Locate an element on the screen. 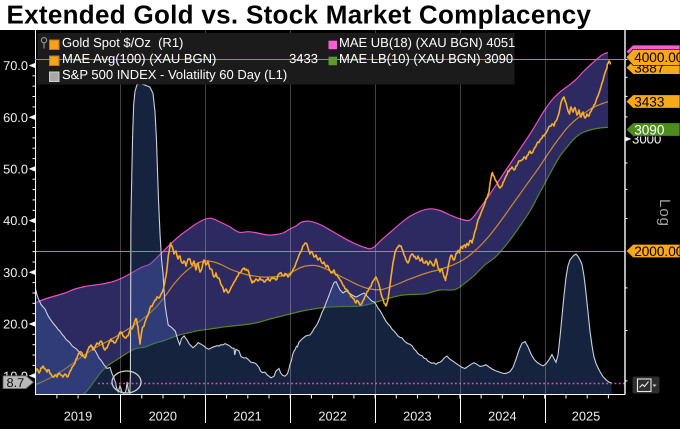 This screenshot has height=429, width=680. svg-text: MAE Avg(100) (XAU BGN) is located at coordinates (139, 58).